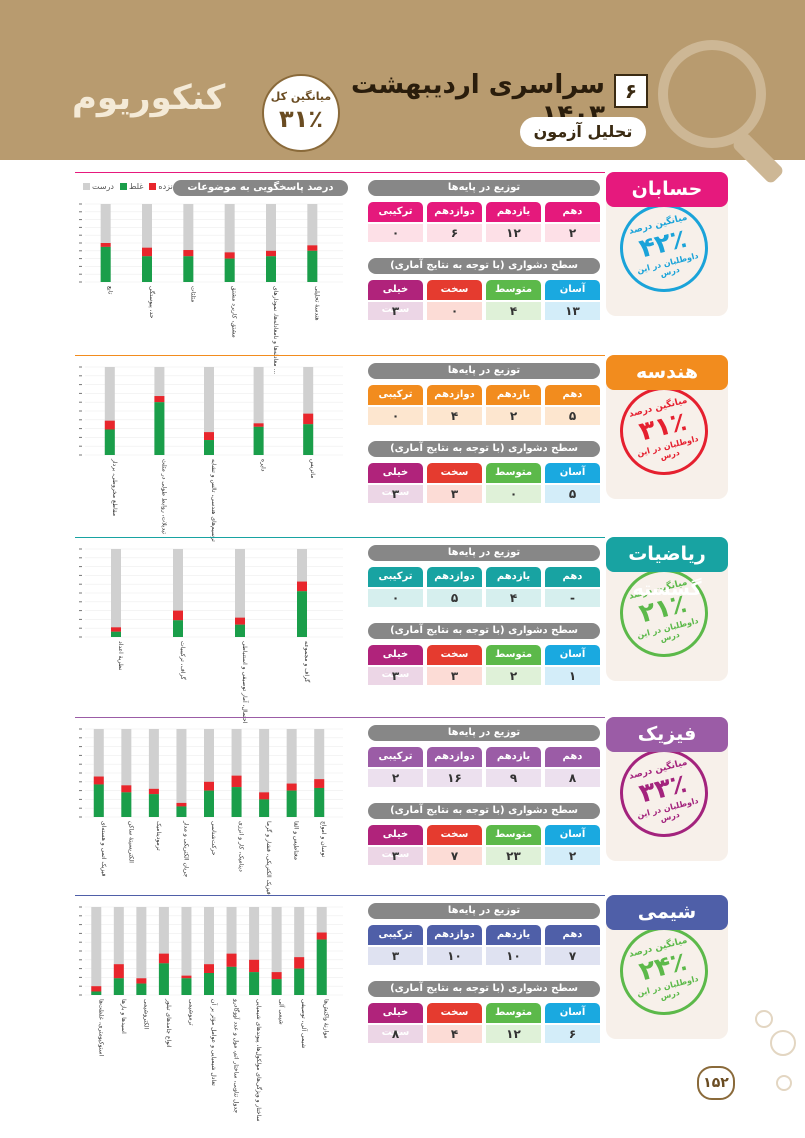 Image resolution: width=805 pixels, height=1138 pixels. Describe the element at coordinates (395, 945) in the screenshot. I see `grade-cell: ترکیبی ۳` at that location.